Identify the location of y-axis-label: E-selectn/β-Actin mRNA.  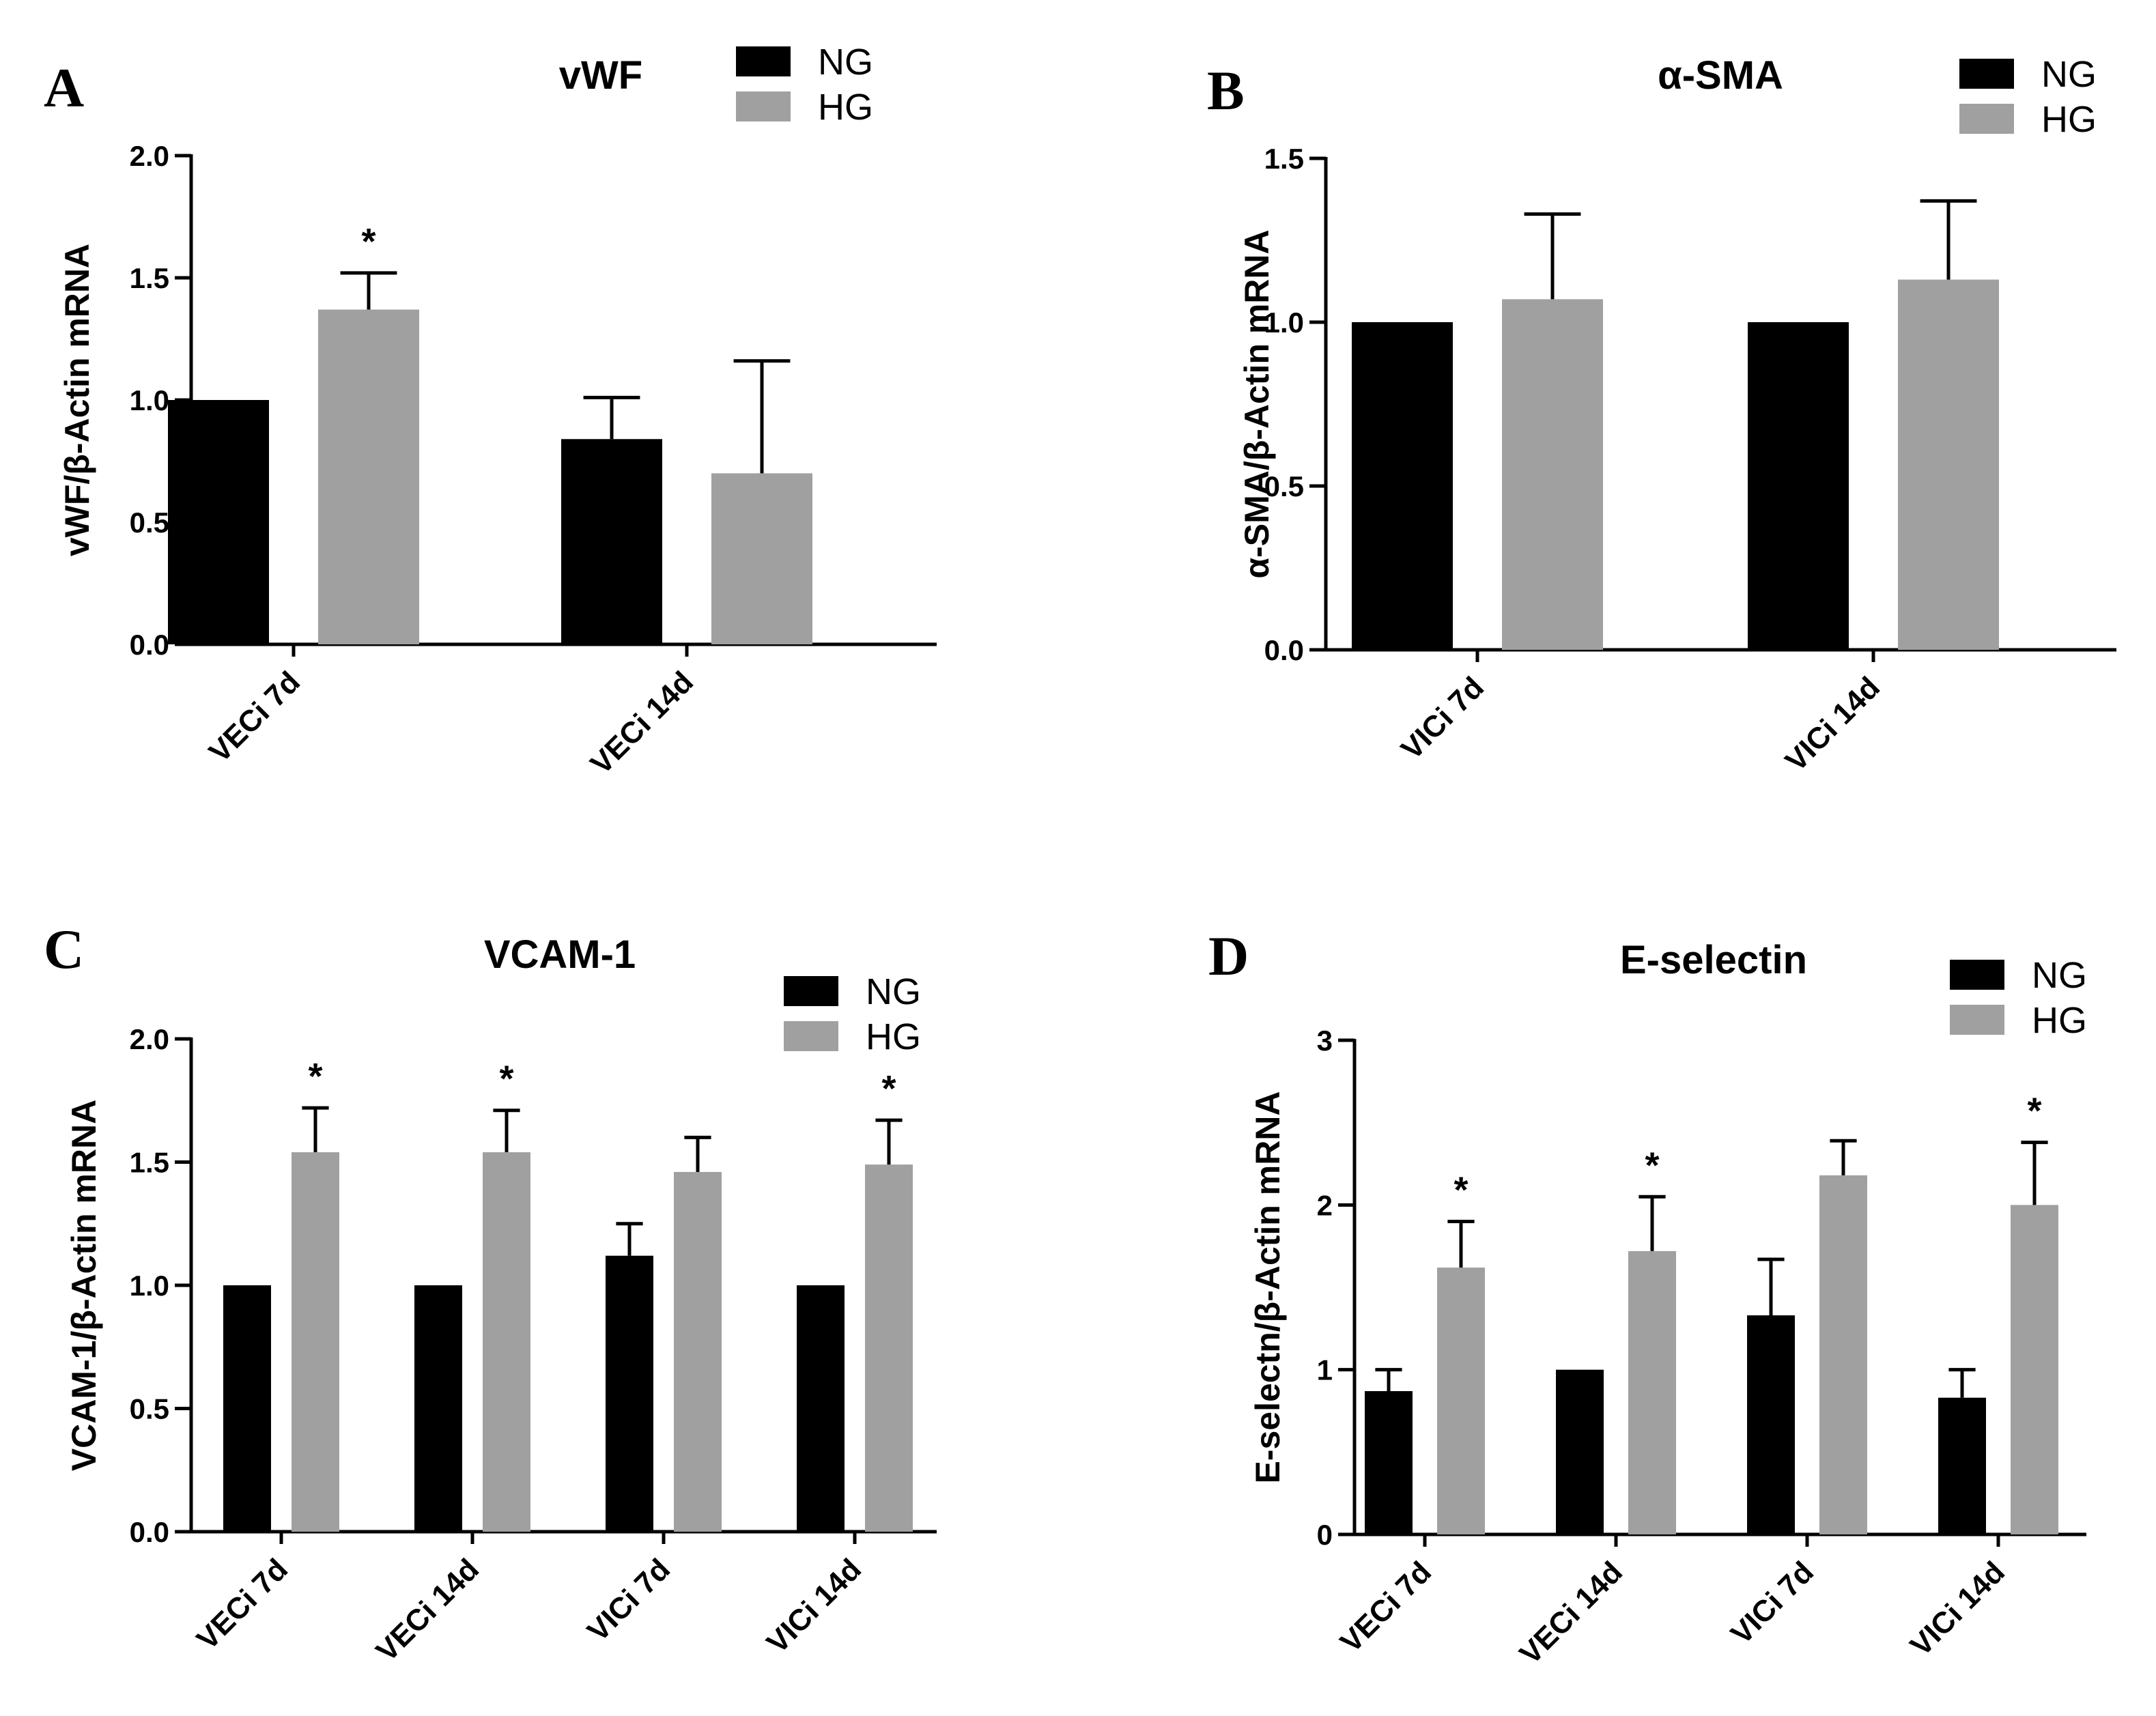
(1268, 1287).